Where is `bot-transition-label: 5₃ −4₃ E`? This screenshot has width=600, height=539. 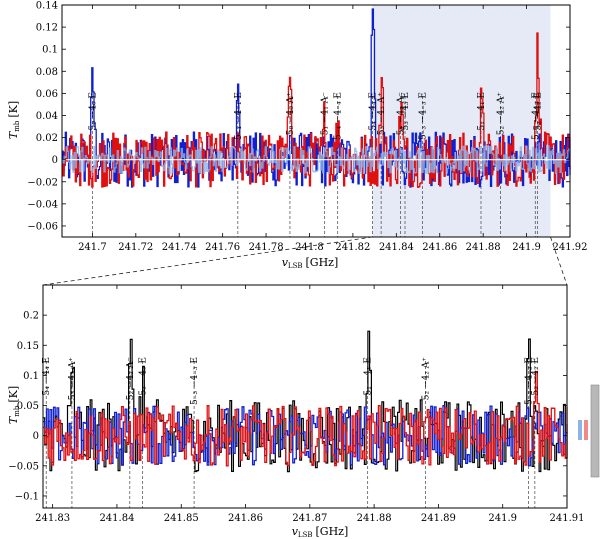
bot-transition-label: 5₃ −4₃ E is located at coordinates (144, 376).